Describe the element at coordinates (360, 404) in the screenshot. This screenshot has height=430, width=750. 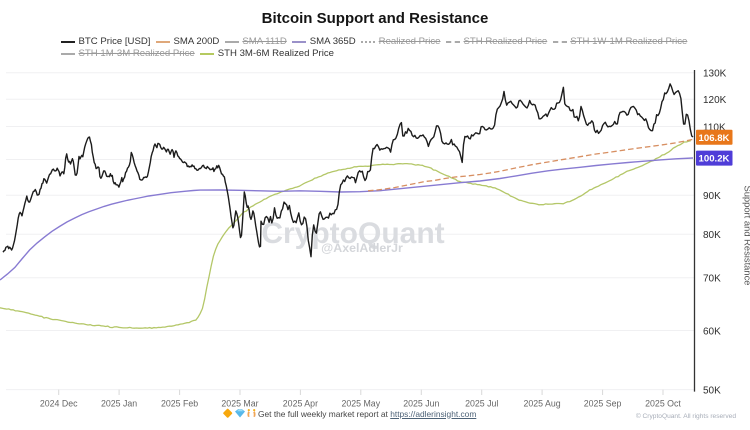
I see `svg-text: 2025 May` at that location.